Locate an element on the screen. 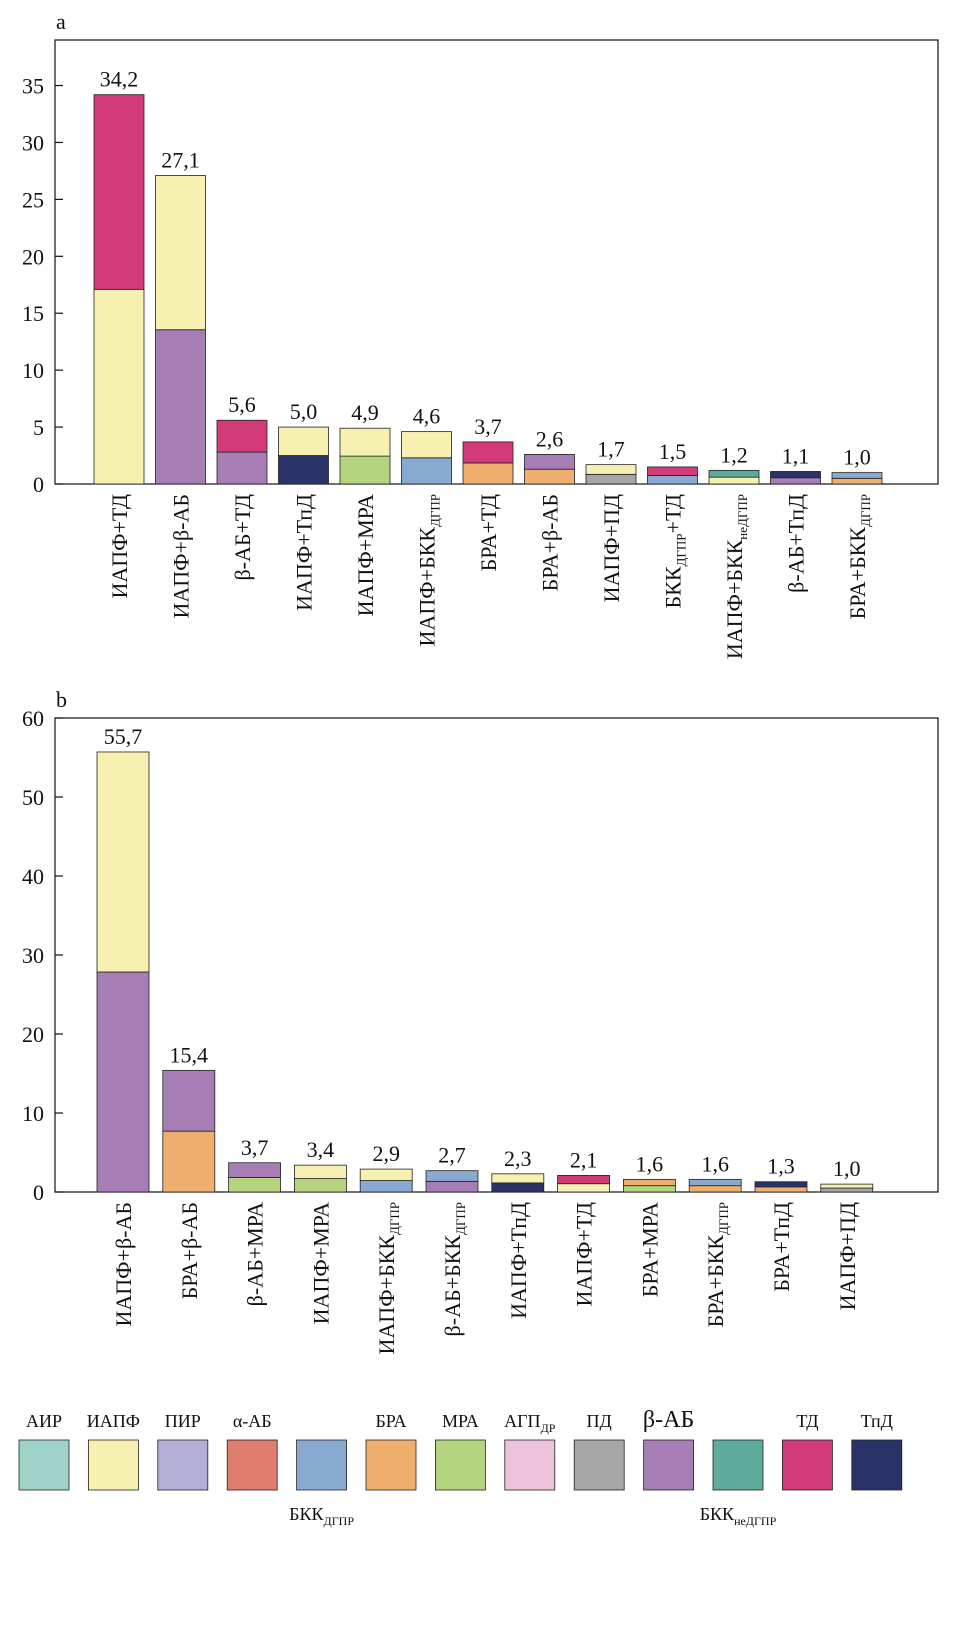 The image size is (965, 1641). legend-label: ПИР is located at coordinates (183, 1421).